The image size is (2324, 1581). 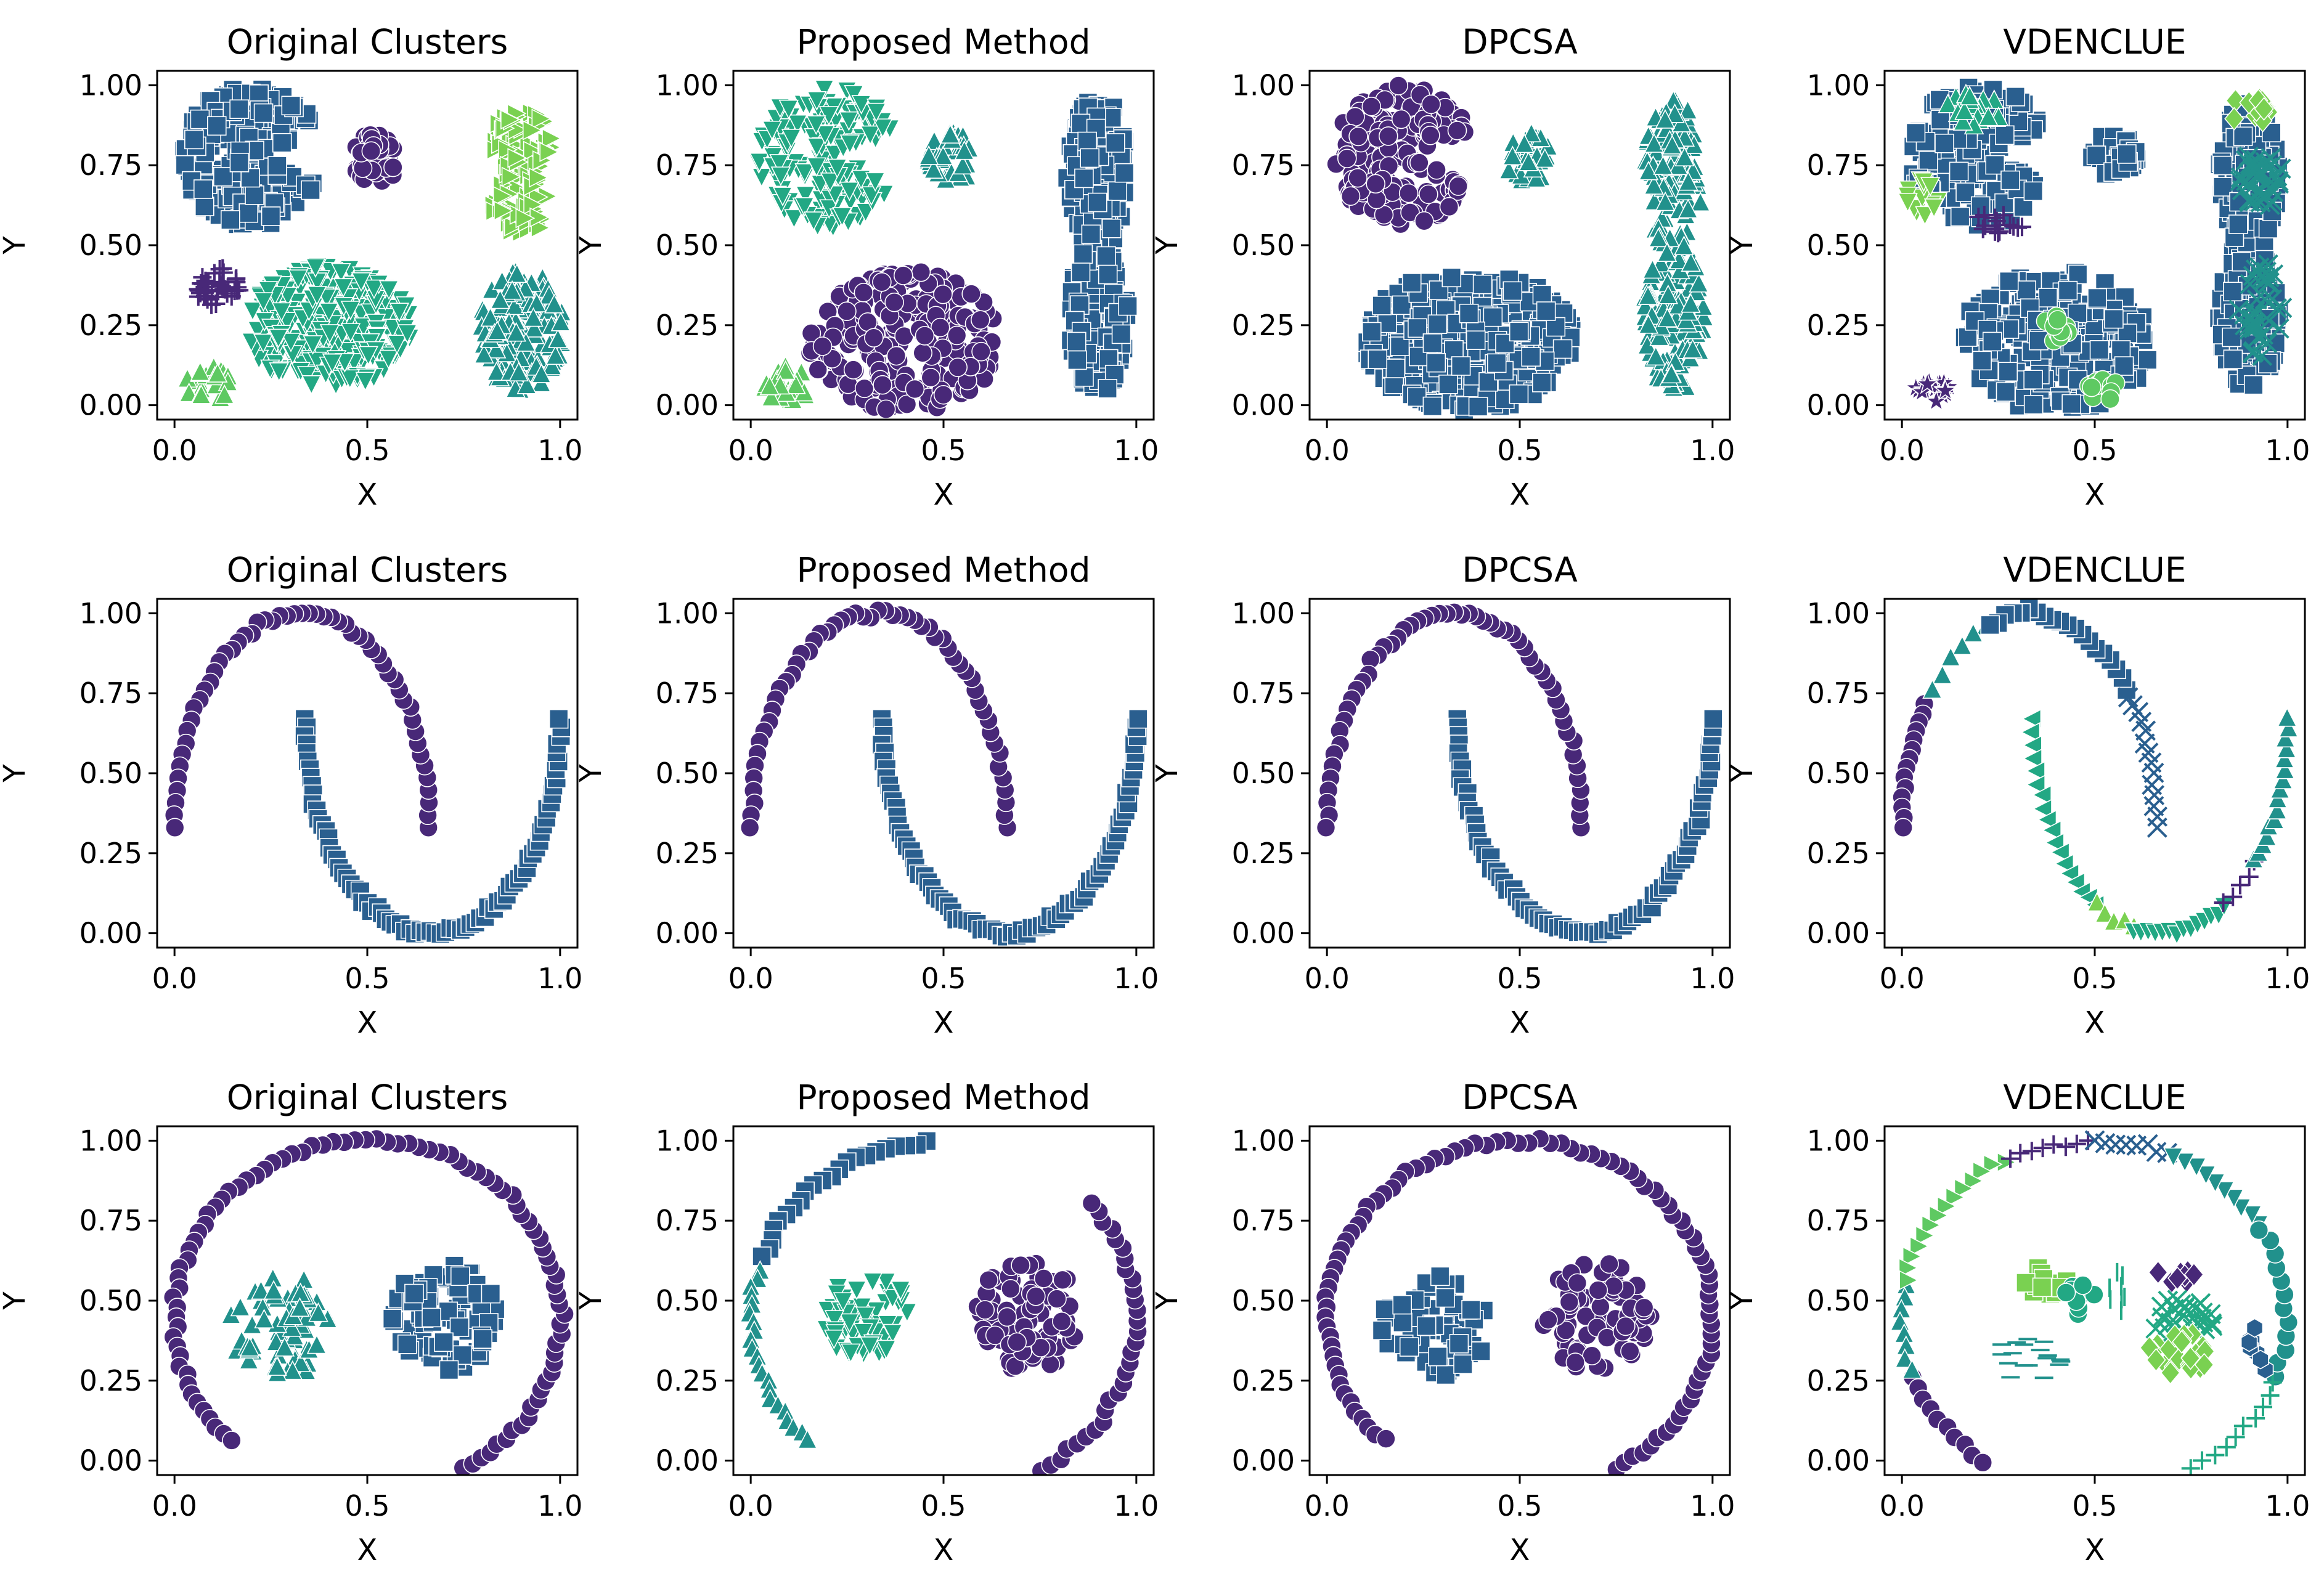 I want to click on x-tick-label: 1.0, so click(x=1712, y=450).